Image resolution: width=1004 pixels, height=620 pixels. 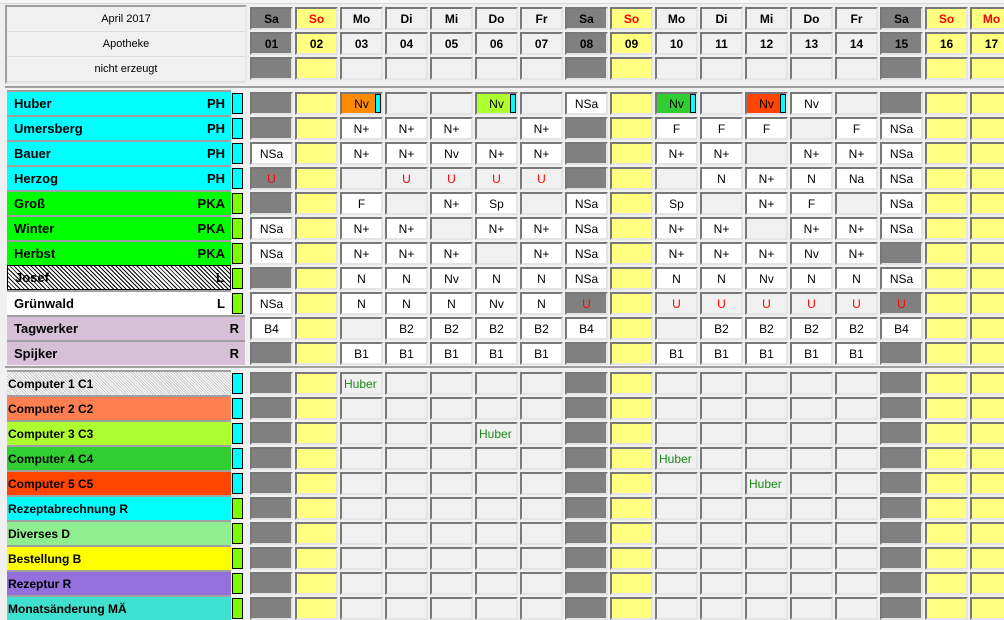 What do you see at coordinates (811, 43) in the screenshot?
I see `date-header: 13` at bounding box center [811, 43].